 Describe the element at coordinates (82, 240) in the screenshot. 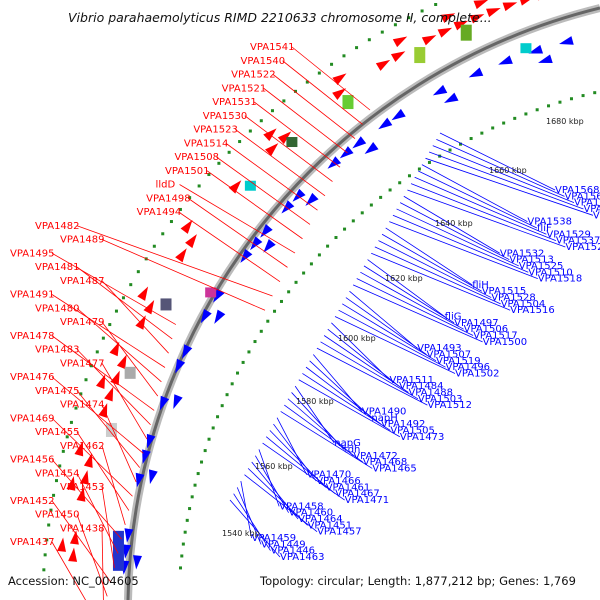

I see `gene-label: VPA1489` at that location.